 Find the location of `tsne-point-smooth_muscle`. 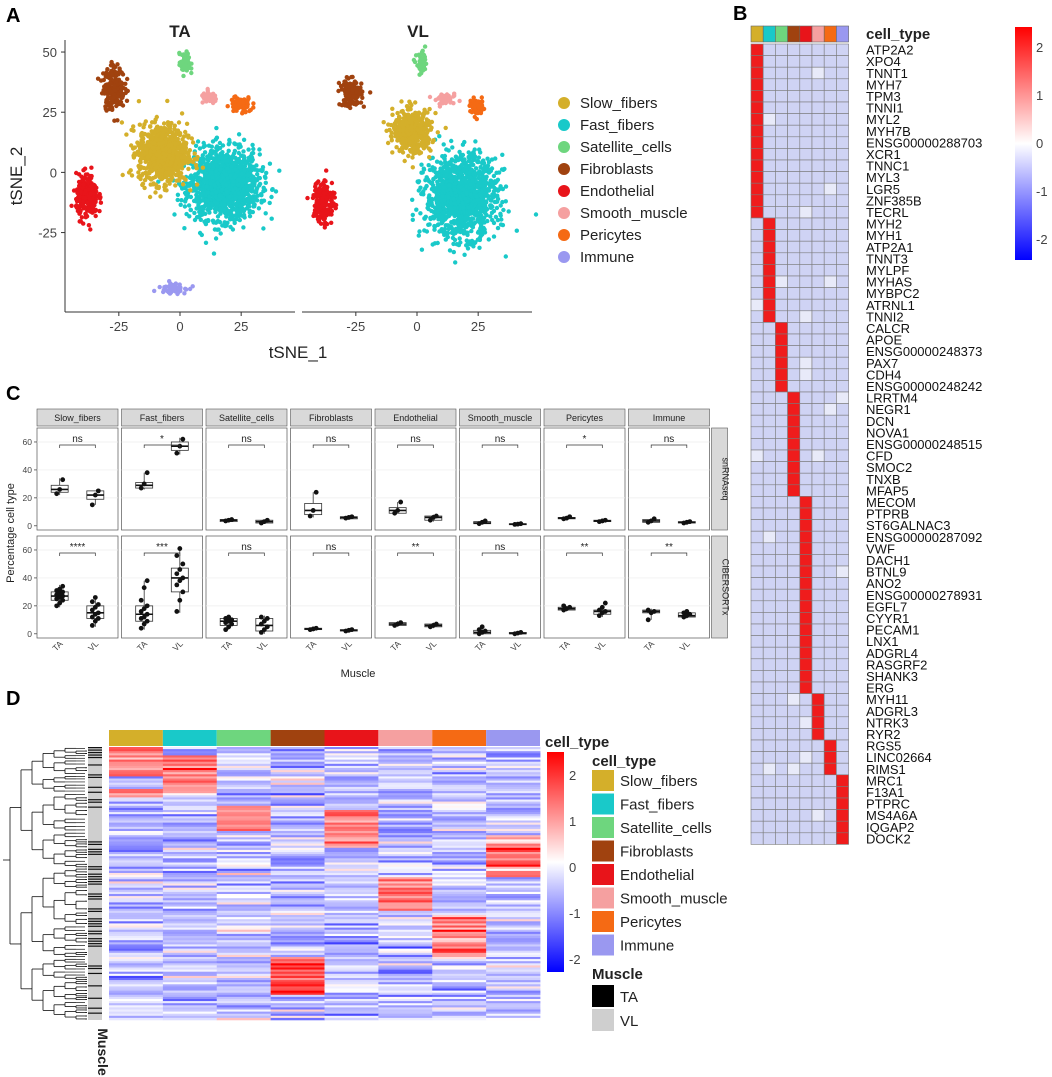

tsne-point-smooth_muscle is located at coordinates (207, 91).